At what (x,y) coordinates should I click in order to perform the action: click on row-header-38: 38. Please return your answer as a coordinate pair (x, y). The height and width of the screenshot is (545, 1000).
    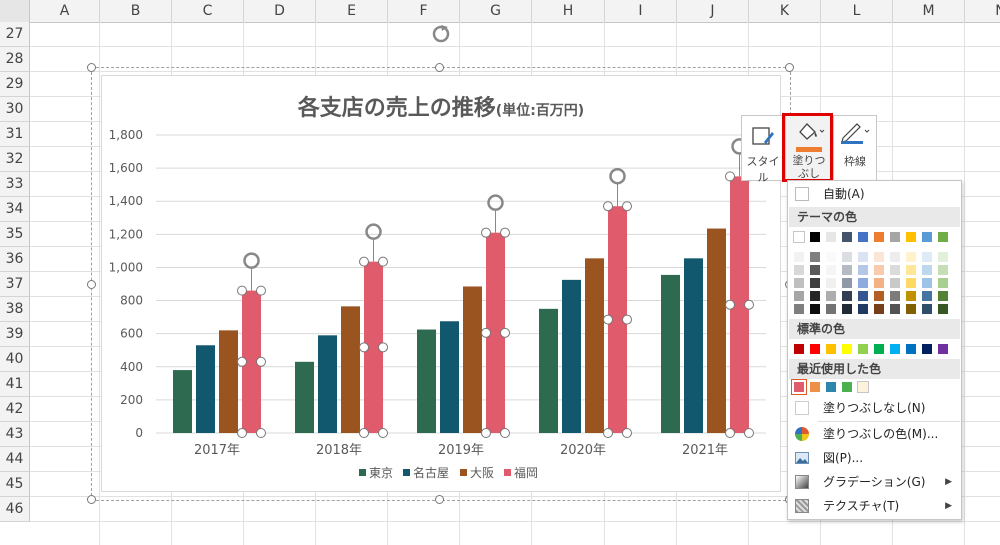
    Looking at the image, I should click on (15, 309).